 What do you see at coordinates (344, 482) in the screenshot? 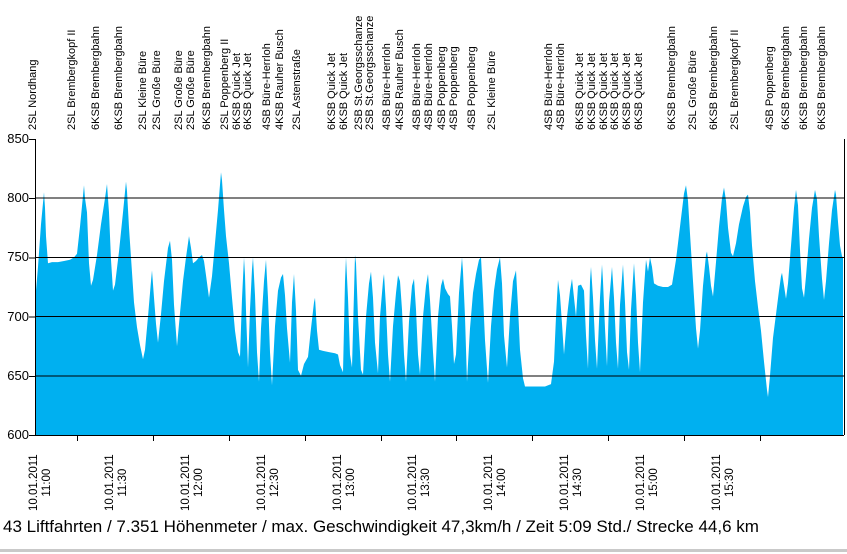
I see `x-axis-label-13:00: 10.01.2011 13:00` at bounding box center [344, 482].